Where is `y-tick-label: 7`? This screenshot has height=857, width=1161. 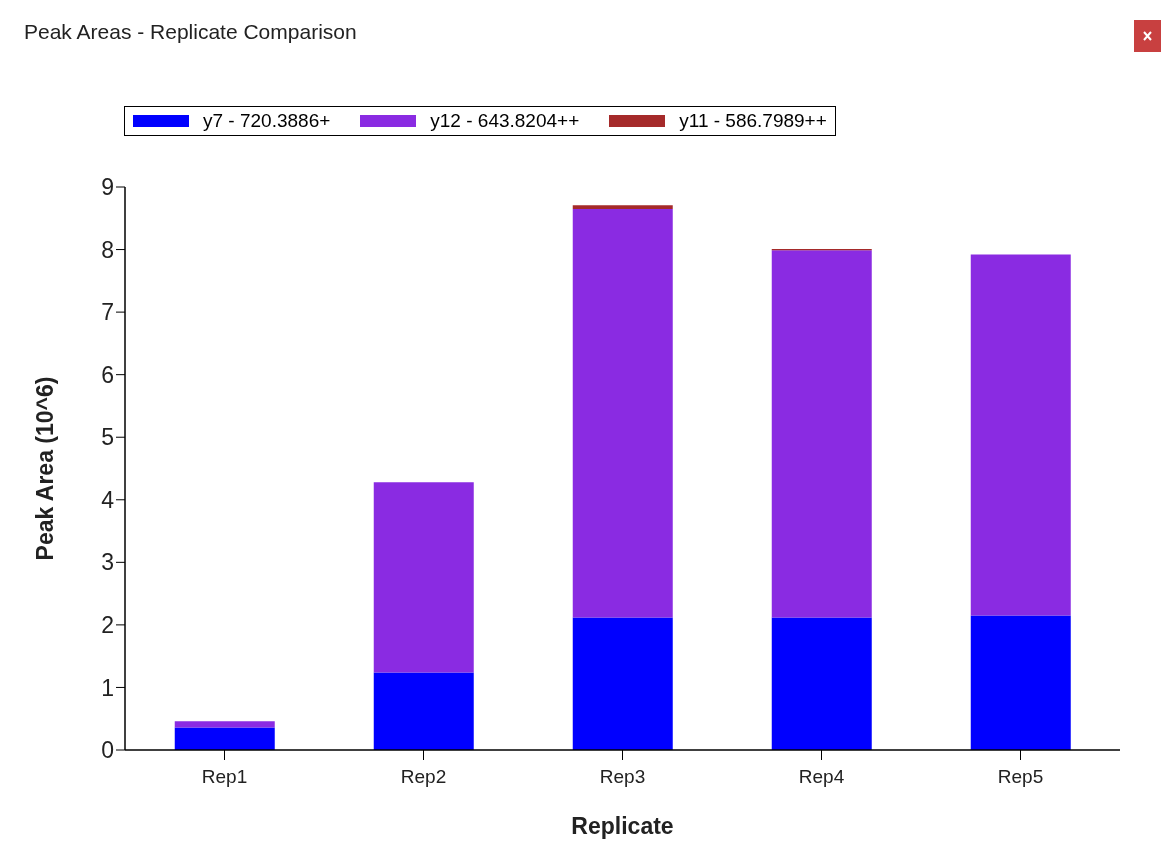
y-tick-label: 7 is located at coordinates (107, 312).